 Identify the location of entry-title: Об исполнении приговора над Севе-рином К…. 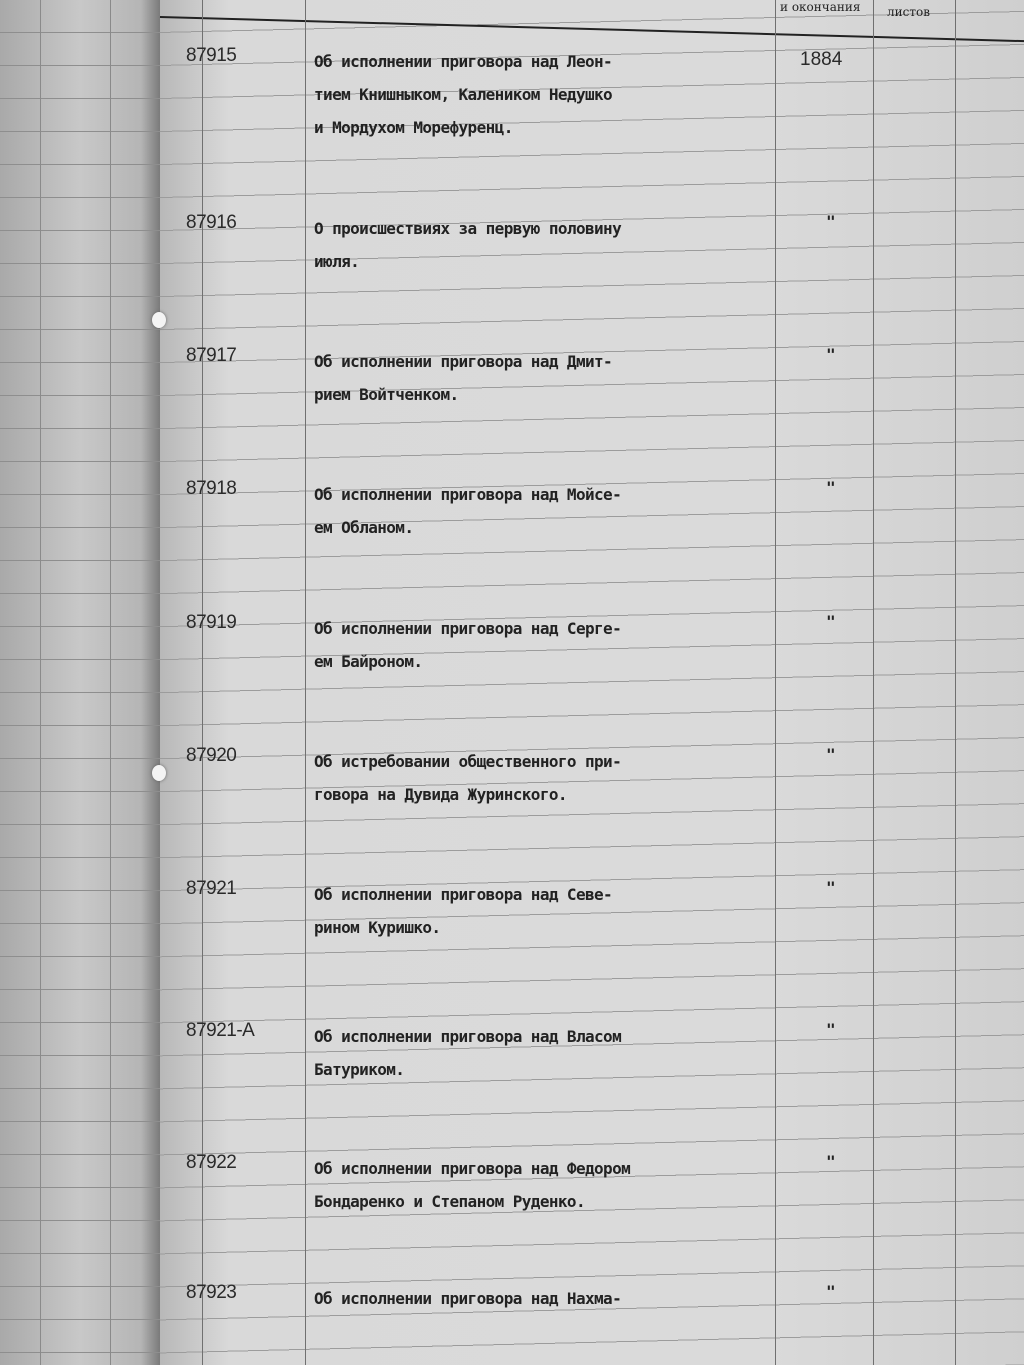
(549, 911).